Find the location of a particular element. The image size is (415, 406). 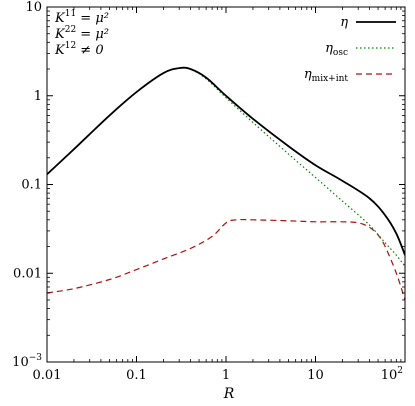

legend-label: ηmix+int is located at coordinates (326, 75).